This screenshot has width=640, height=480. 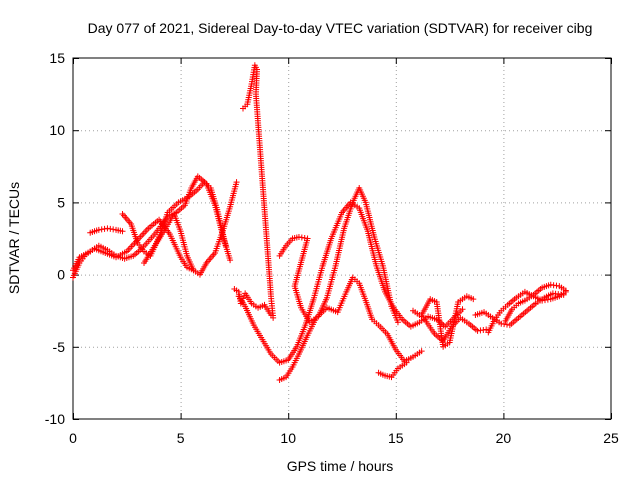 What do you see at coordinates (73, 438) in the screenshot?
I see `x-tick-label: 0` at bounding box center [73, 438].